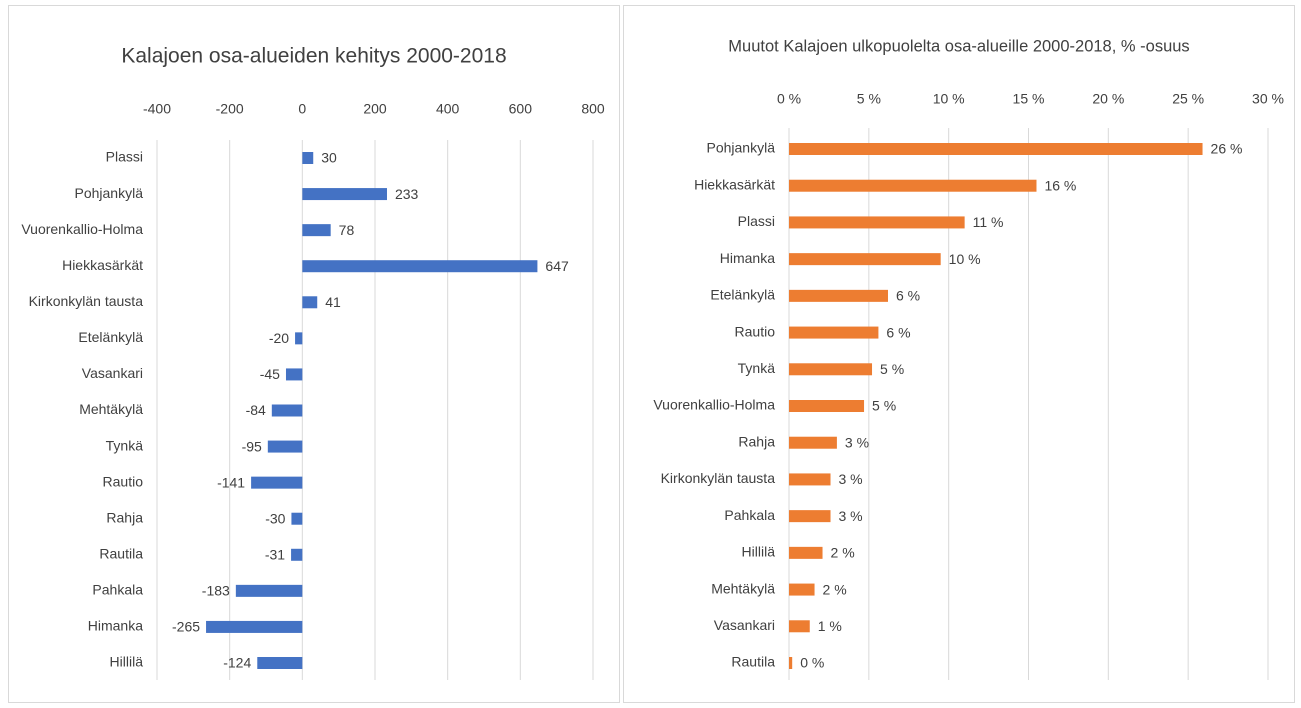 Image resolution: width=1301 pixels, height=708 pixels. What do you see at coordinates (593, 109) in the screenshot?
I see `x-tick-label: 800` at bounding box center [593, 109].